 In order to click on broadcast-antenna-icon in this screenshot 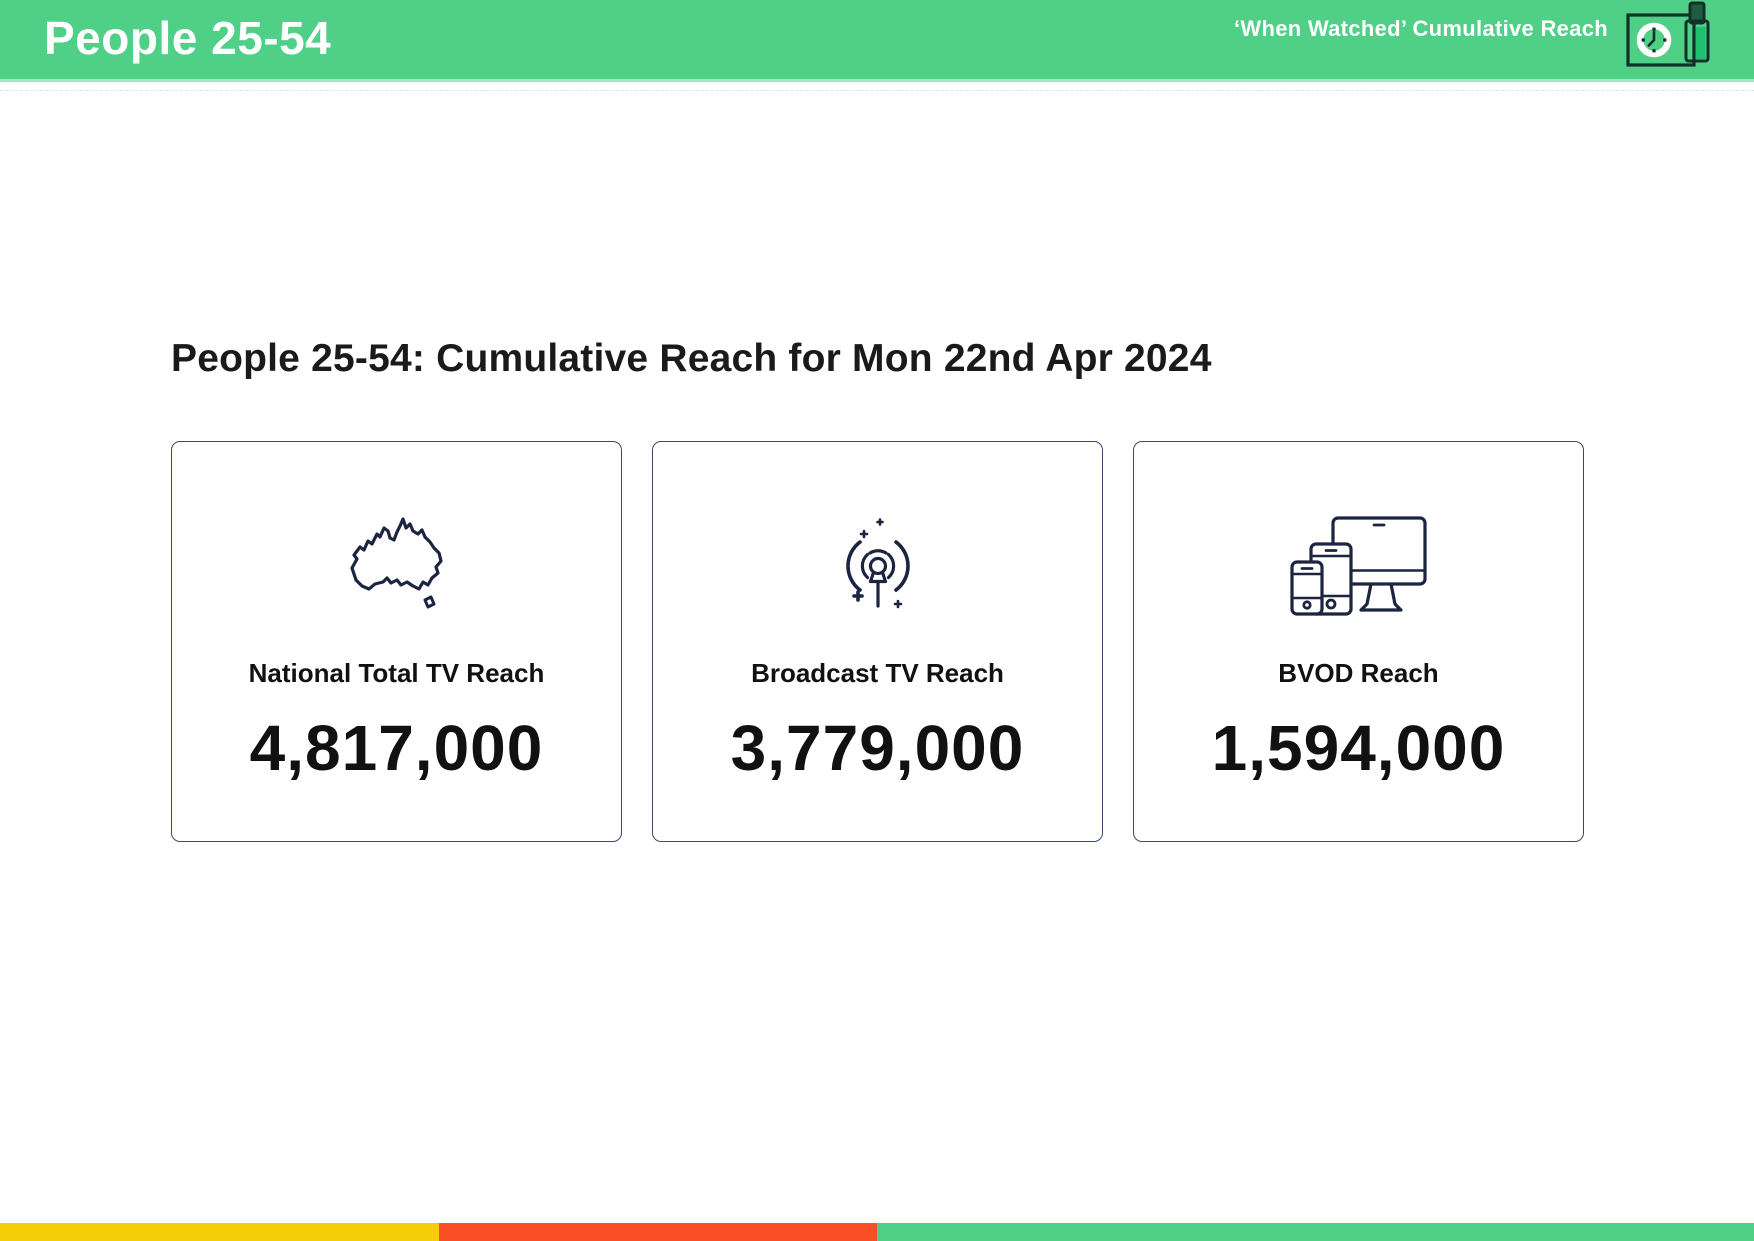, I will do `click(878, 566)`.